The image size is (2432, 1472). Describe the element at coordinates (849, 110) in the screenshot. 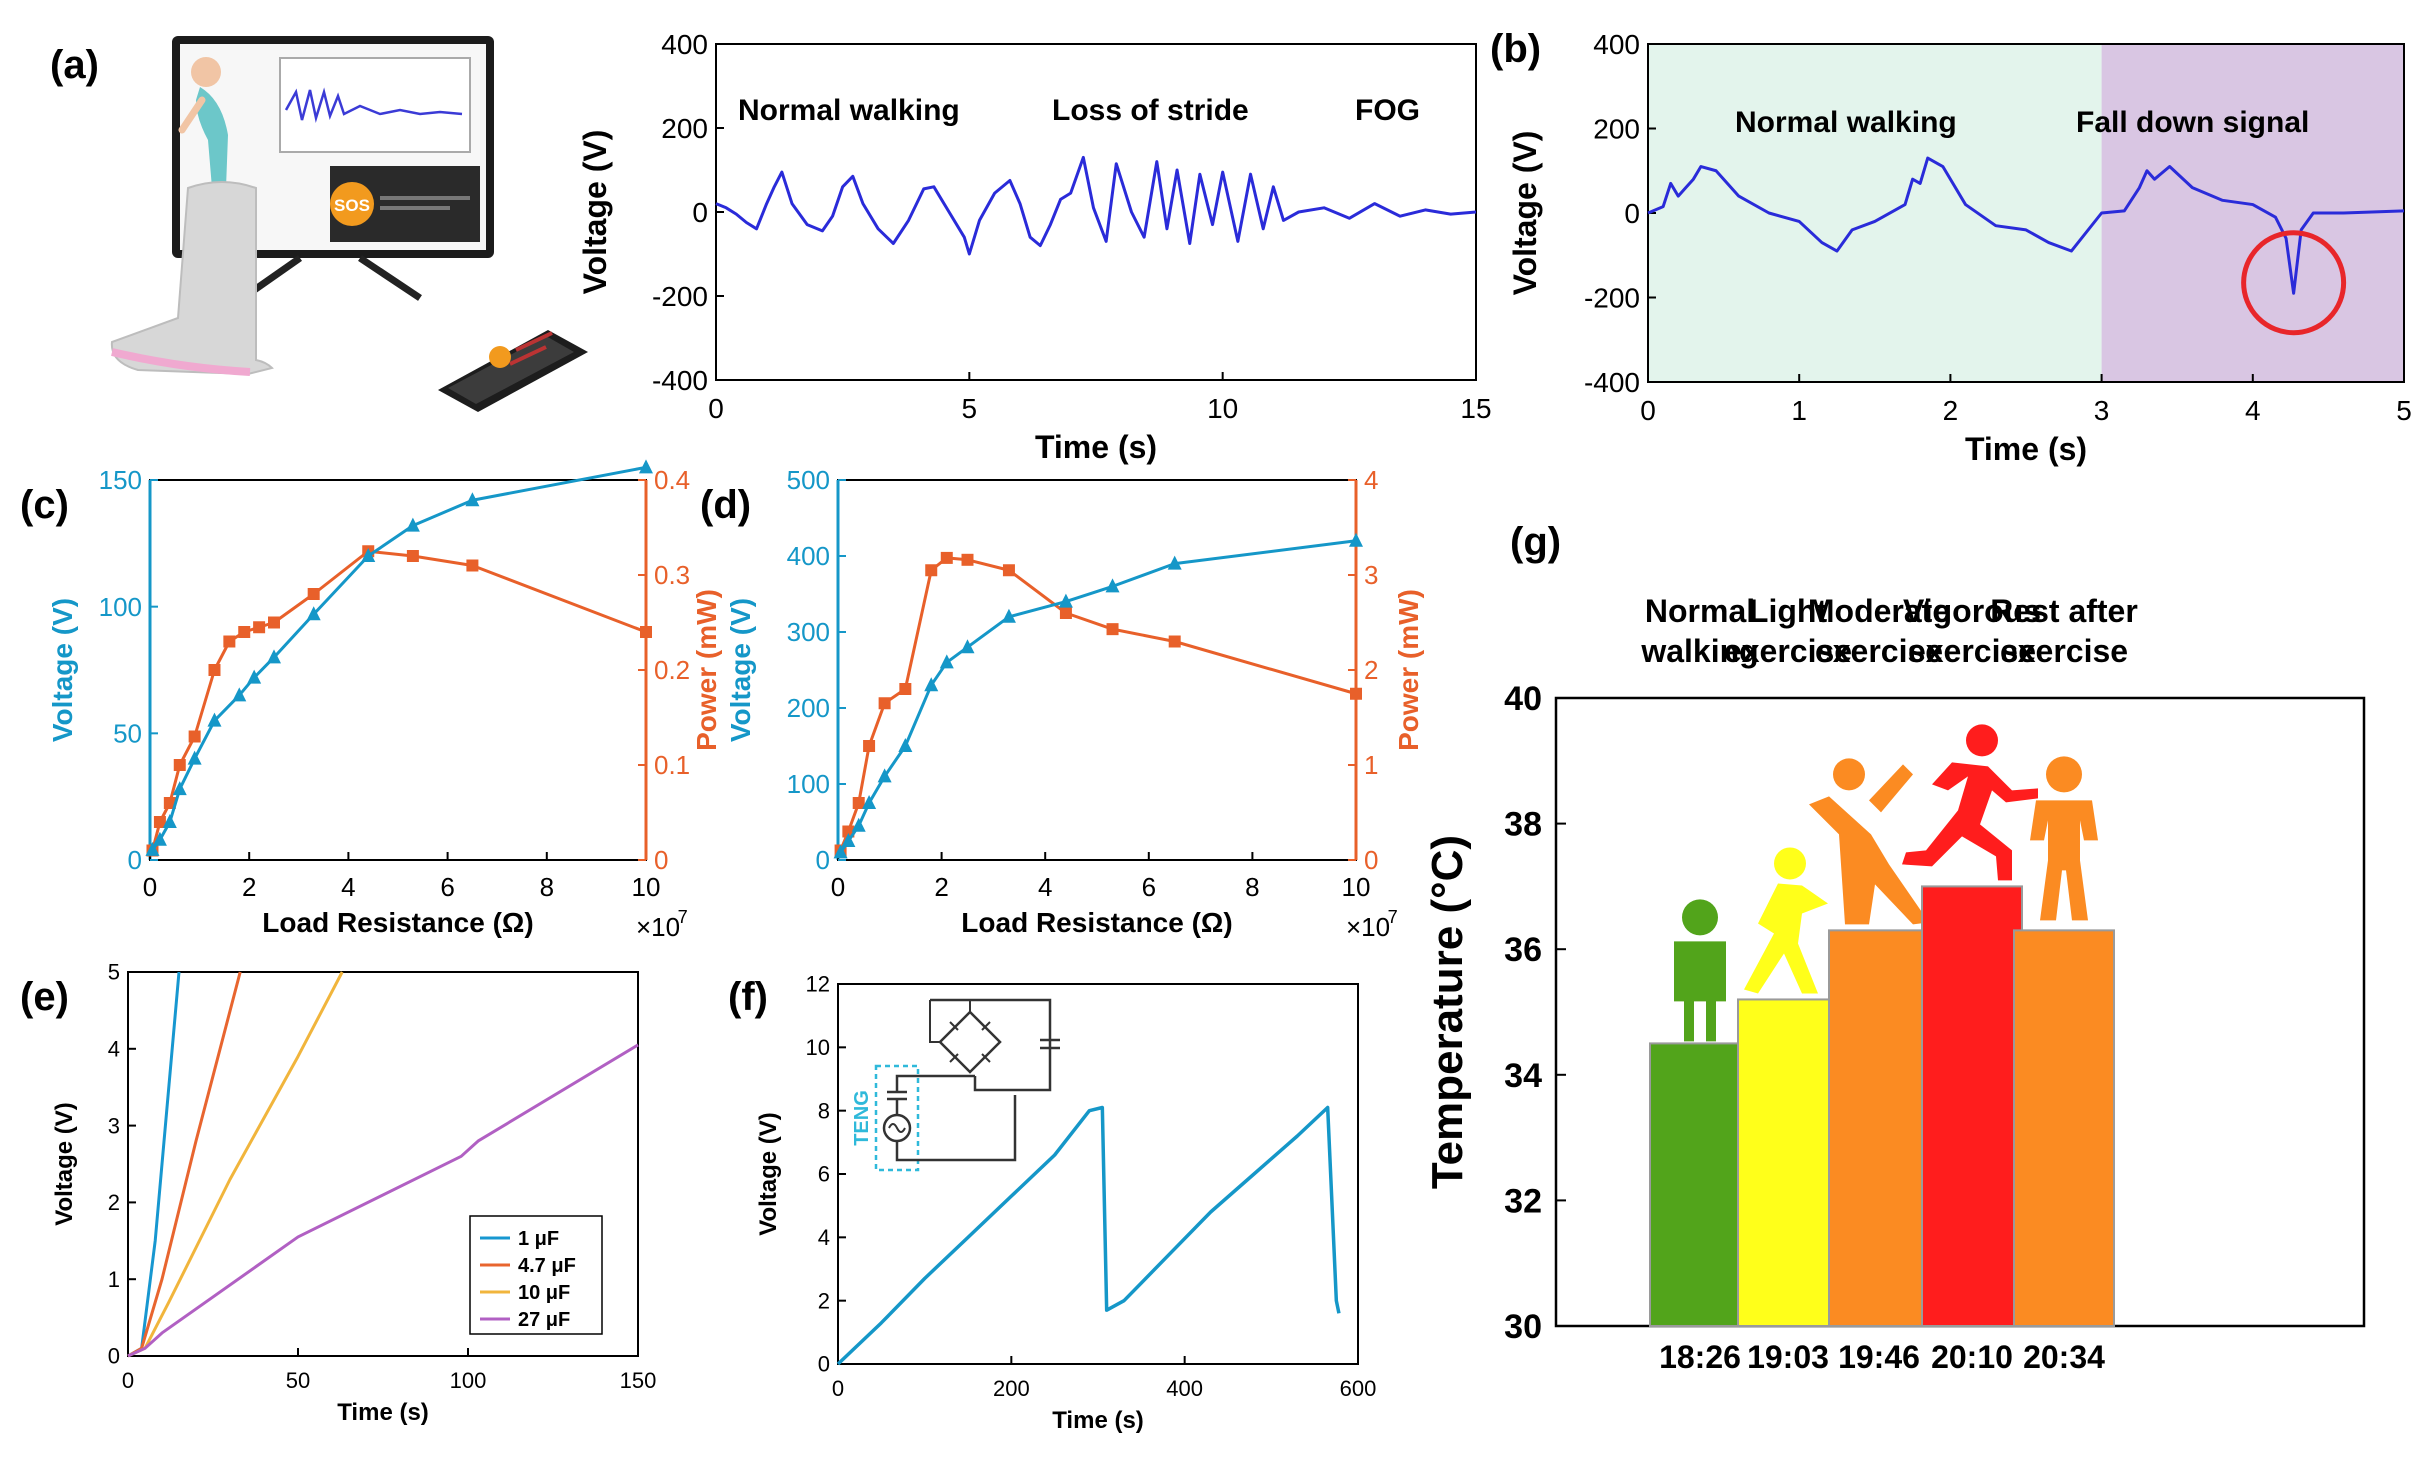

I see `annotation-0: Normal walking` at that location.